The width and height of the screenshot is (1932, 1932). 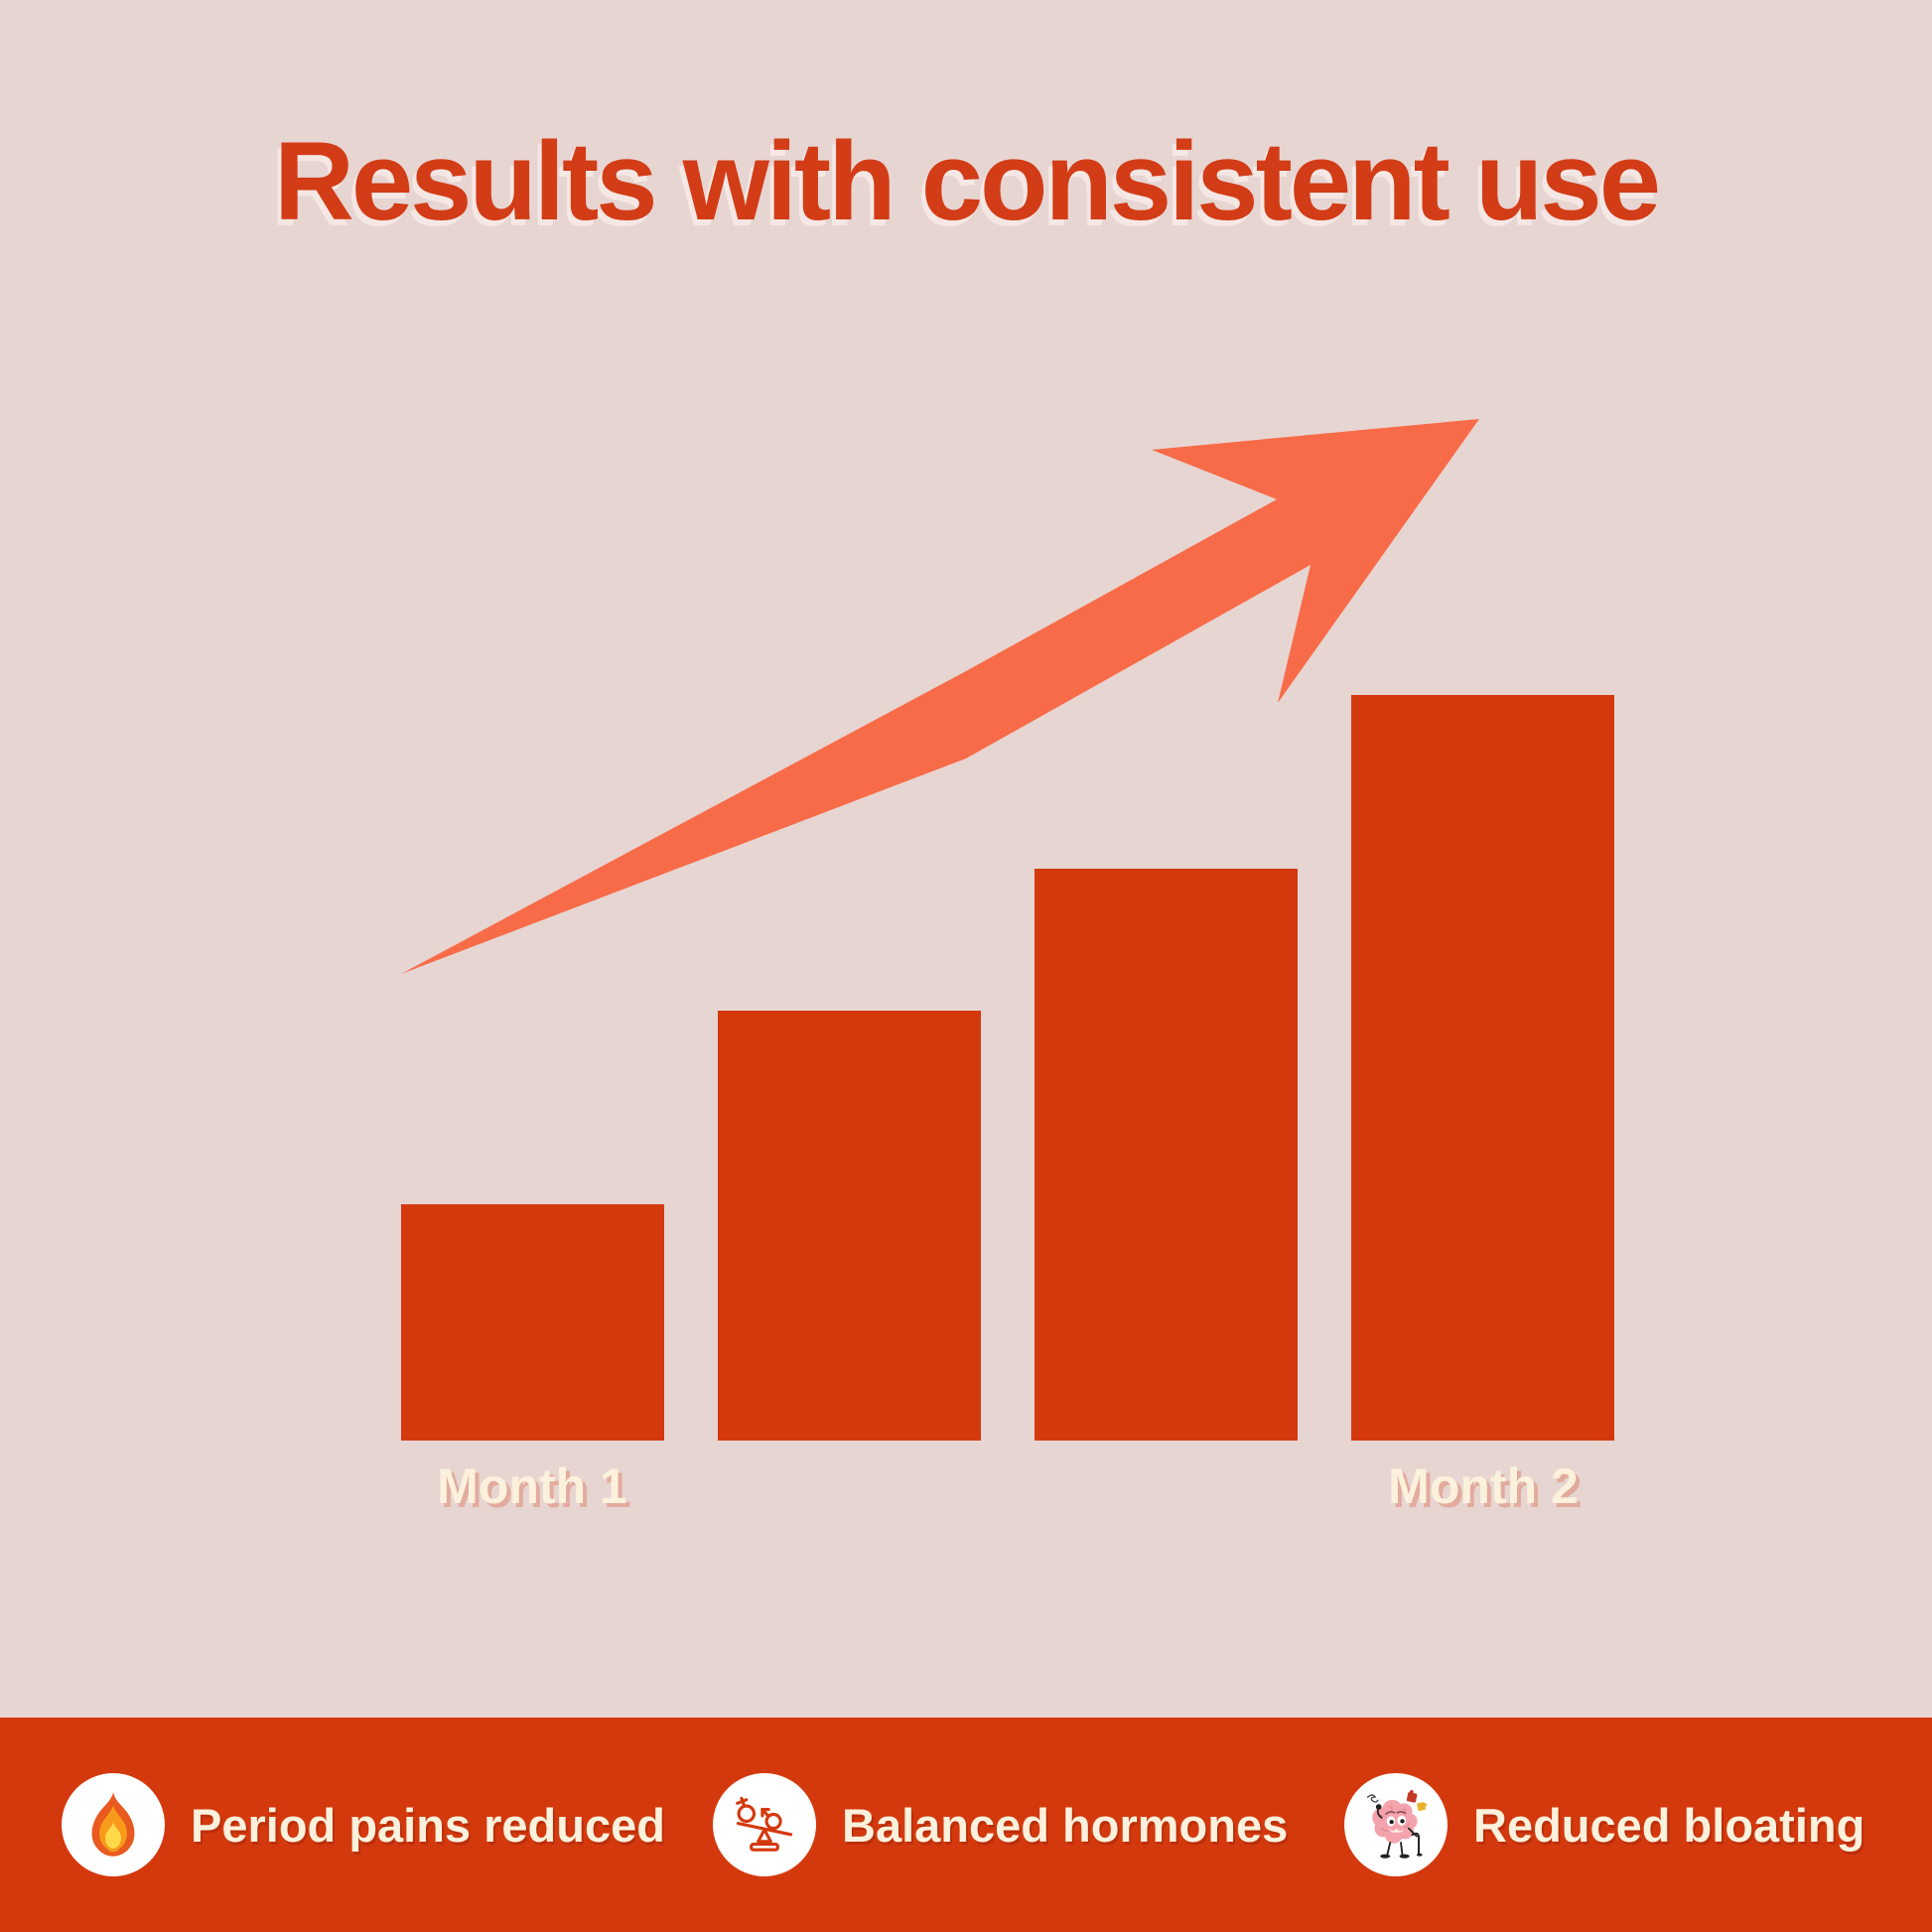 What do you see at coordinates (764, 1825) in the screenshot?
I see `hormone-balance-icon` at bounding box center [764, 1825].